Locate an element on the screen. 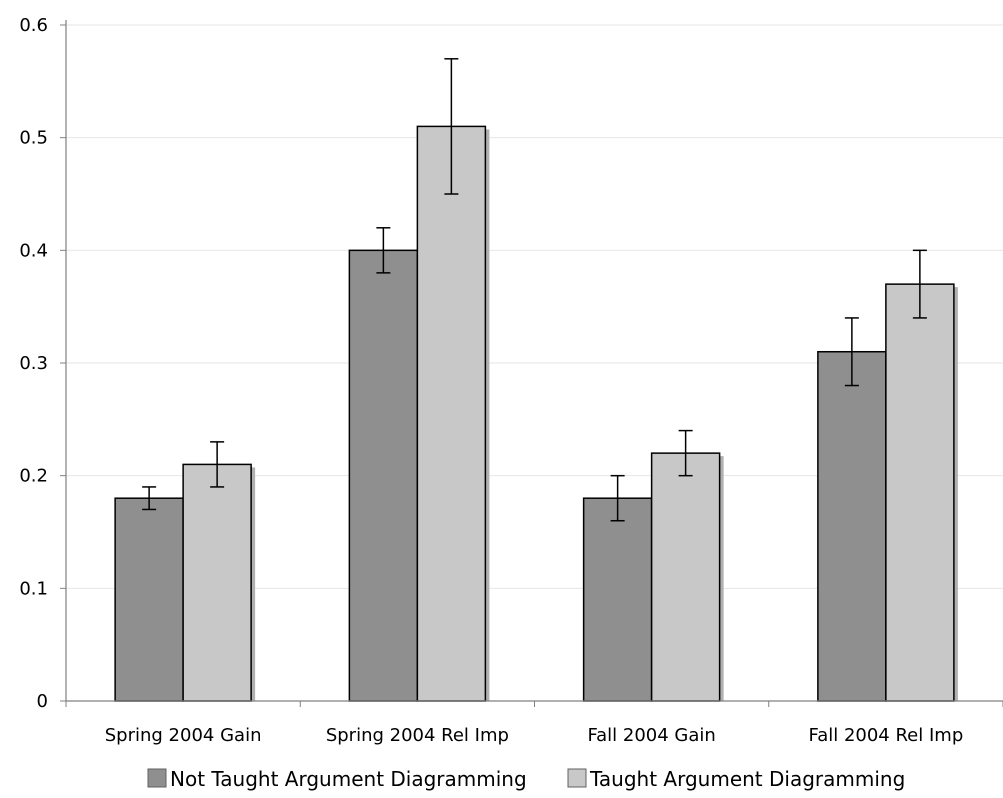  x-tick-label: Fall 2004 Rel Imp is located at coordinates (886, 735).